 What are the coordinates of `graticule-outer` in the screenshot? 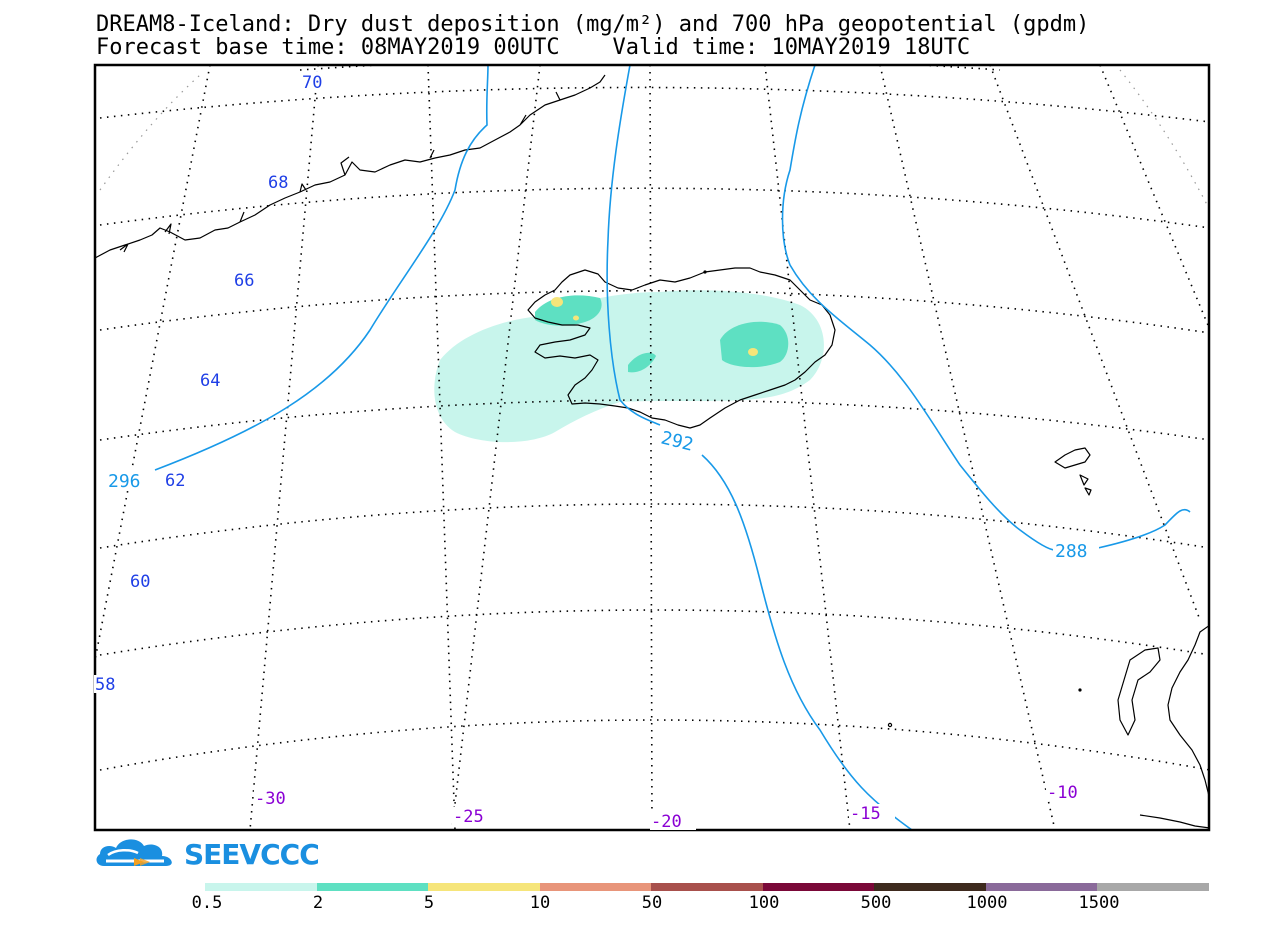 It's located at (654, 139).